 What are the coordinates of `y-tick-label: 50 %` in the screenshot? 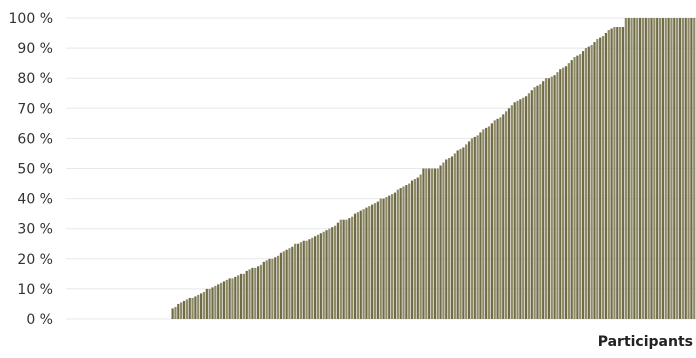 It's located at (35, 170).